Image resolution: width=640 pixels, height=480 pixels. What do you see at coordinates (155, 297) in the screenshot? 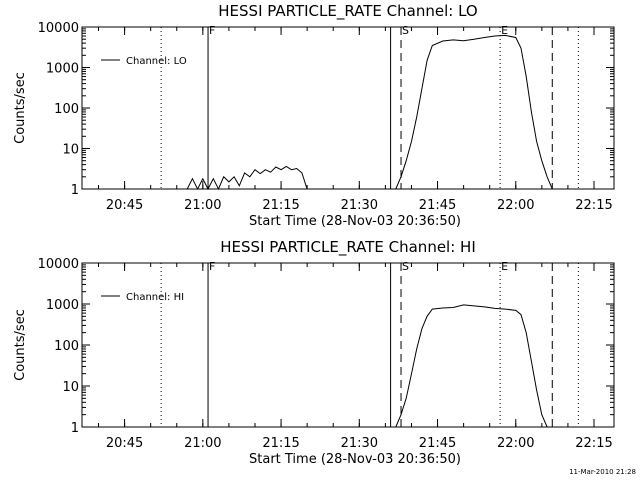
I see `legend-label: Channel: HI` at bounding box center [155, 297].